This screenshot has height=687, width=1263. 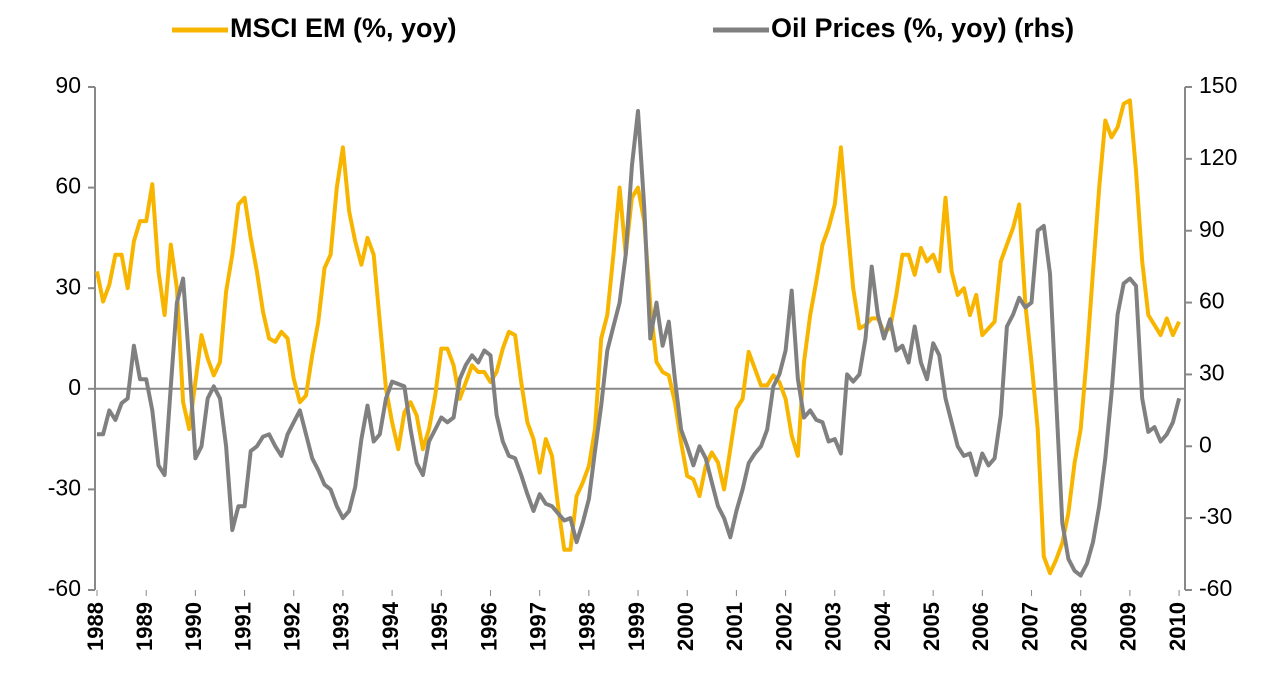 I want to click on x-tick-label: 1989, so click(x=144, y=626).